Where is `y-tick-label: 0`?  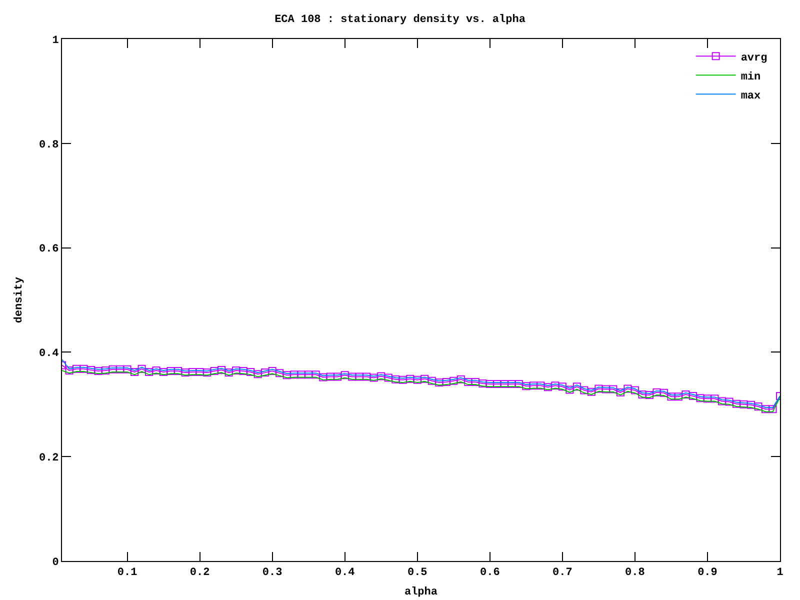 y-tick-label: 0 is located at coordinates (55, 562).